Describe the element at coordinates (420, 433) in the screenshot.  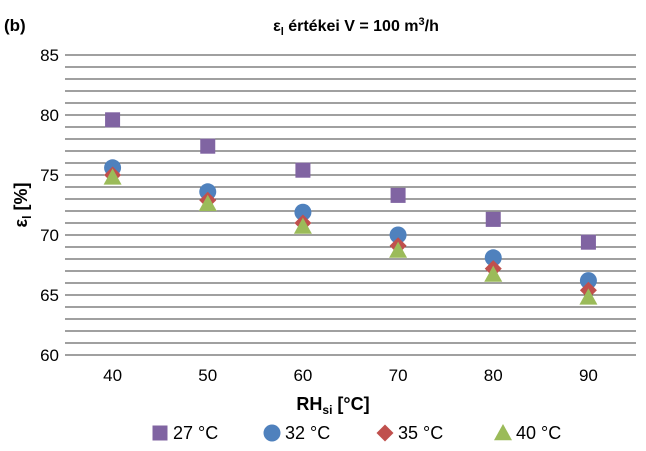
I see `legend-label: 35 °C` at that location.